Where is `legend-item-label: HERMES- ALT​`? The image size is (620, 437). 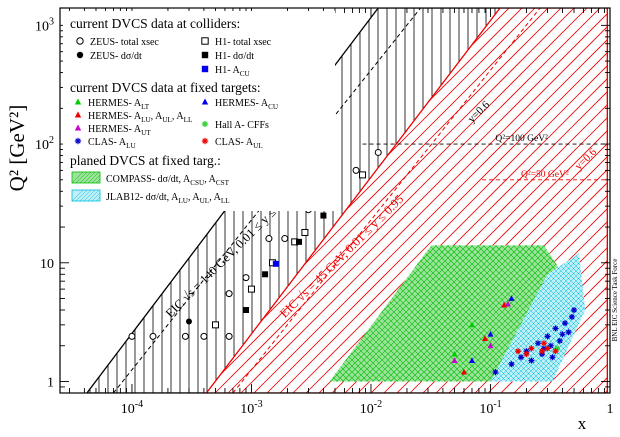 legend-item-label: HERMES- ALT​ is located at coordinates (119, 104).